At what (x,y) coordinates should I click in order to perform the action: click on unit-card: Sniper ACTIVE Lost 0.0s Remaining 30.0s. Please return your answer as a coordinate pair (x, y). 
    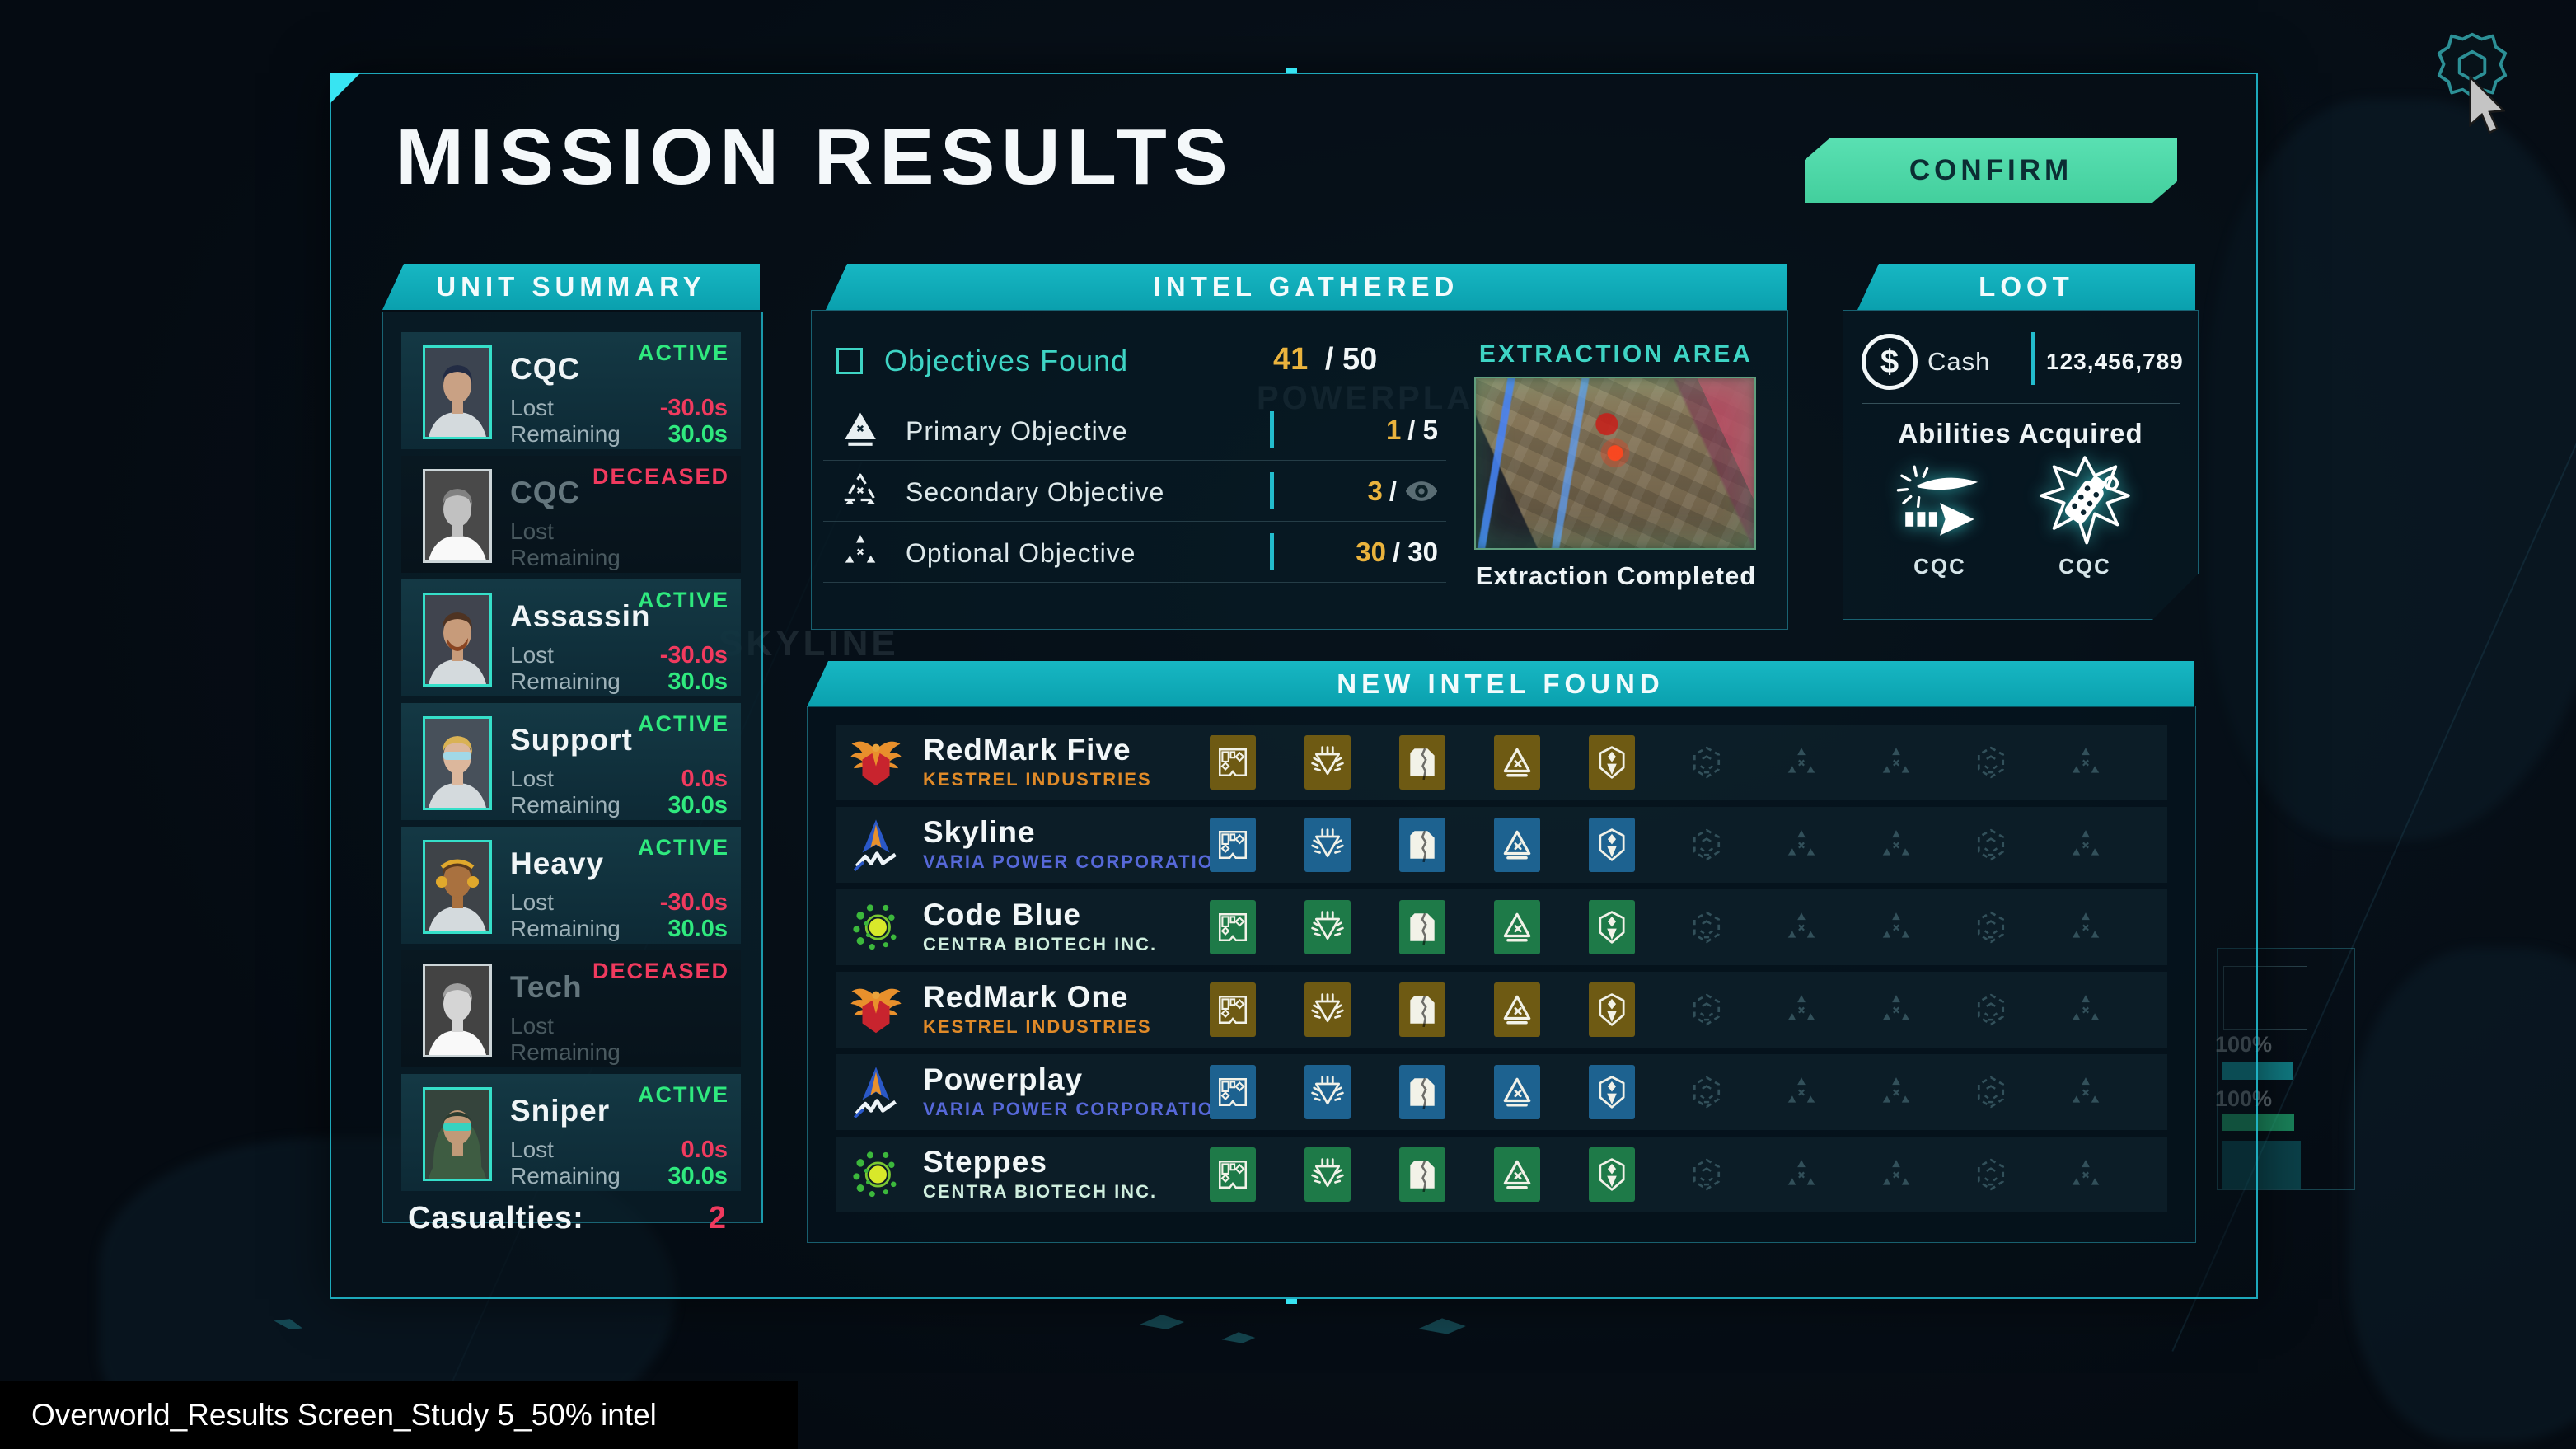
    Looking at the image, I should click on (571, 1132).